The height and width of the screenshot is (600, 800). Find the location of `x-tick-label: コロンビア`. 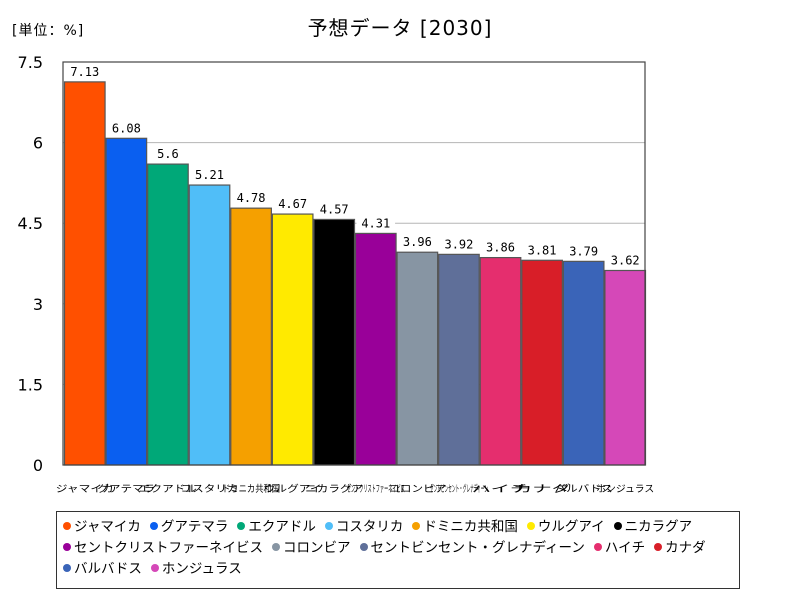

x-tick-label: コロンビア is located at coordinates (417, 489).